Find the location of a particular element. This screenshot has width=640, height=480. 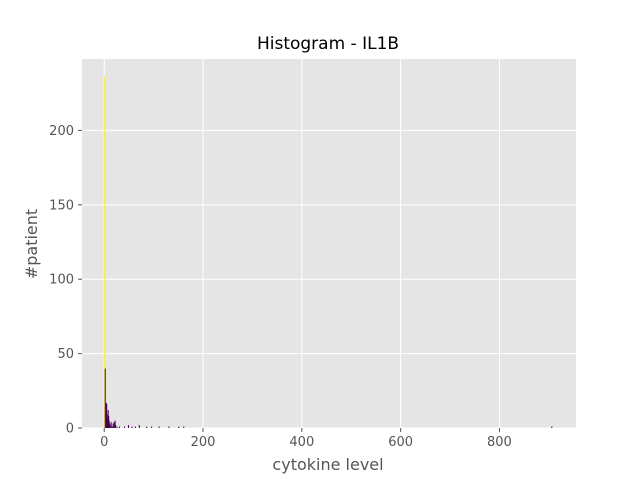

y-tick-label: 50 is located at coordinates (65, 354).